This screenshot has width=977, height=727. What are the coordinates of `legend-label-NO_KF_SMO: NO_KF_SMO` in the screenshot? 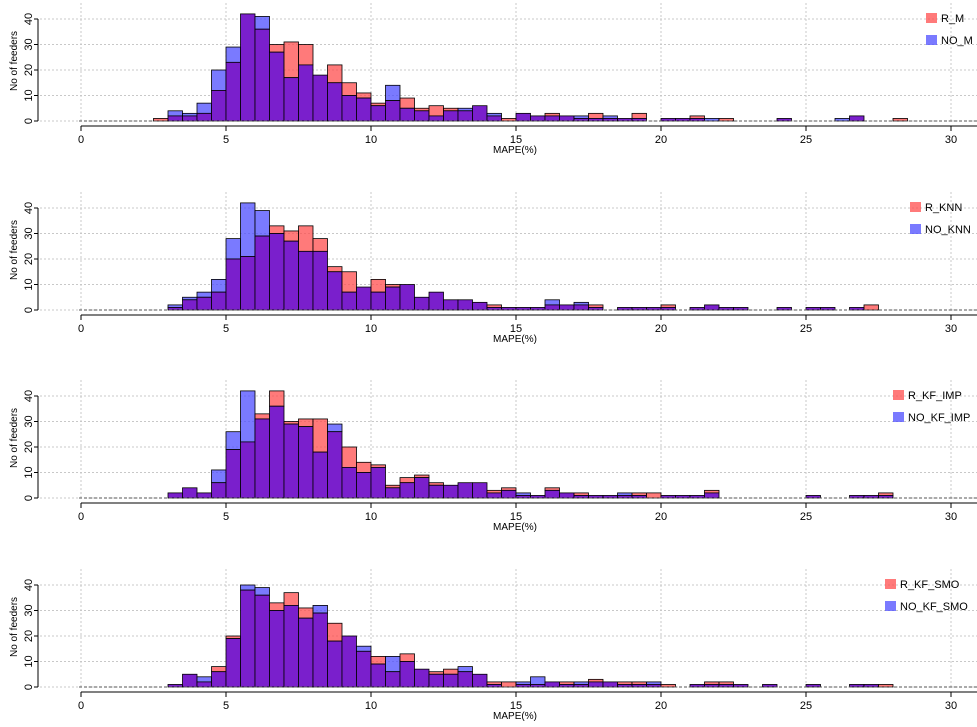 It's located at (934, 607).